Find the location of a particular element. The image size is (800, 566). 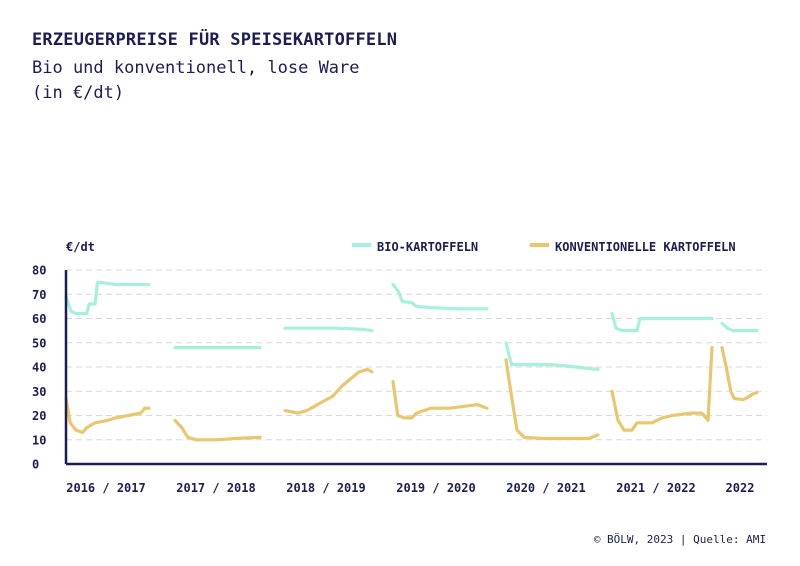

y-tick-30: 30 is located at coordinates (39, 392).